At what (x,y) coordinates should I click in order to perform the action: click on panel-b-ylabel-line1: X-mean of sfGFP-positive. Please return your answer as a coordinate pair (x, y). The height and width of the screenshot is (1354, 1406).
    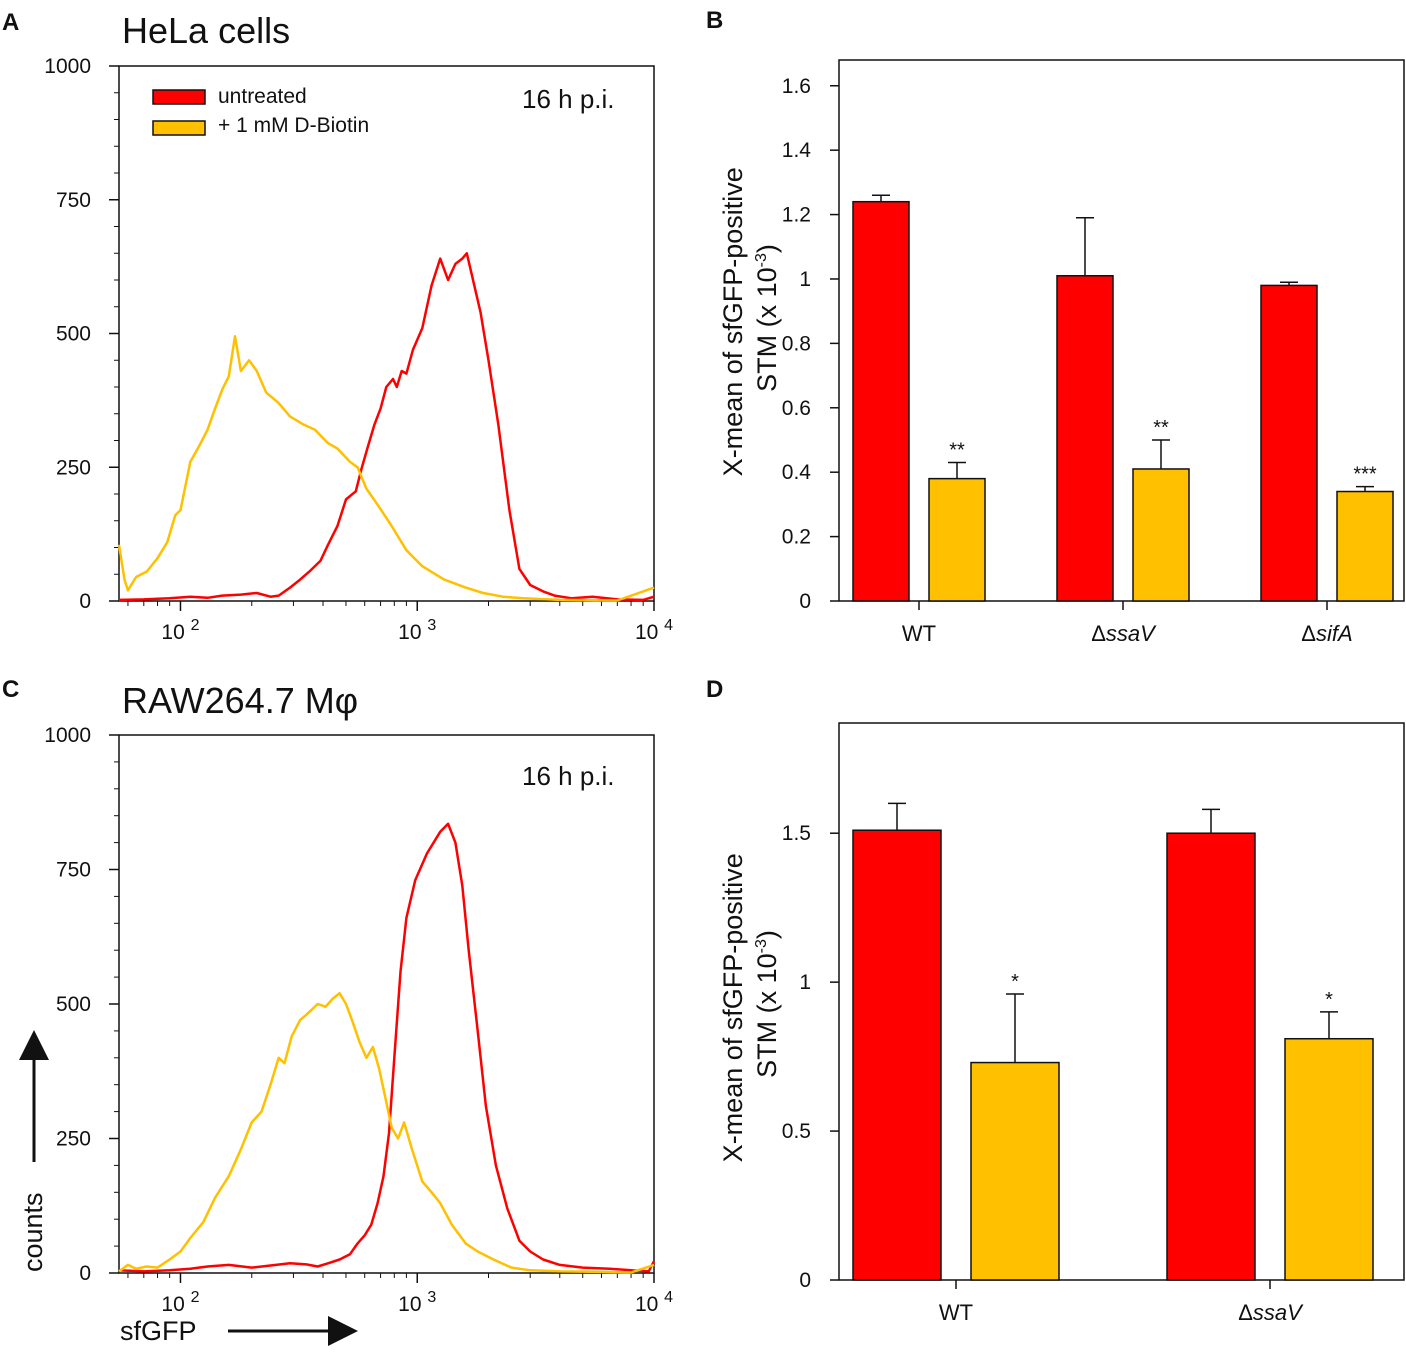
    Looking at the image, I should click on (733, 321).